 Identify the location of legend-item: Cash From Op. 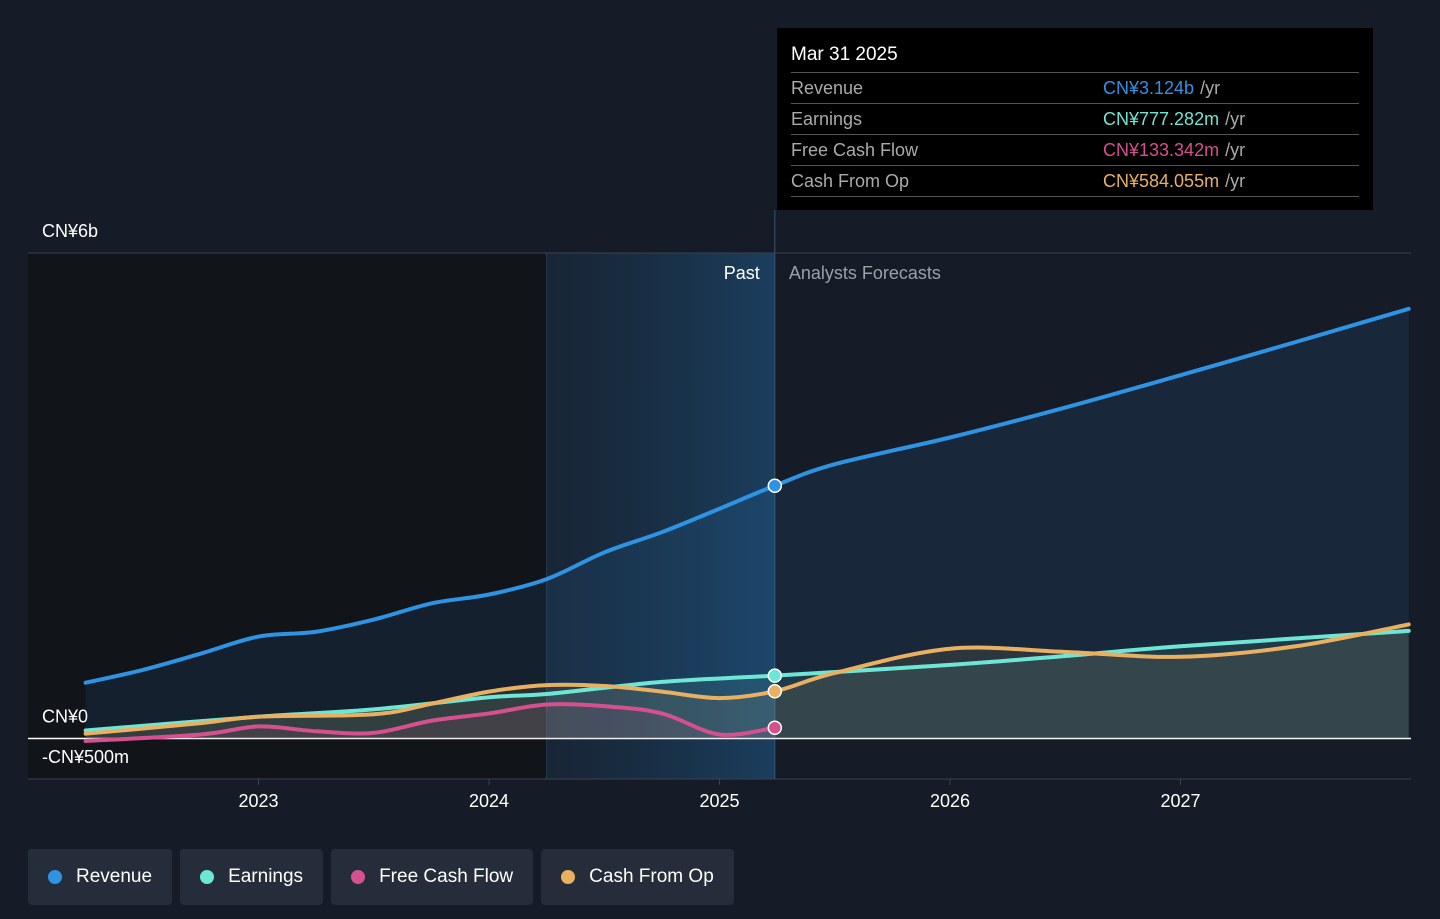
(637, 877).